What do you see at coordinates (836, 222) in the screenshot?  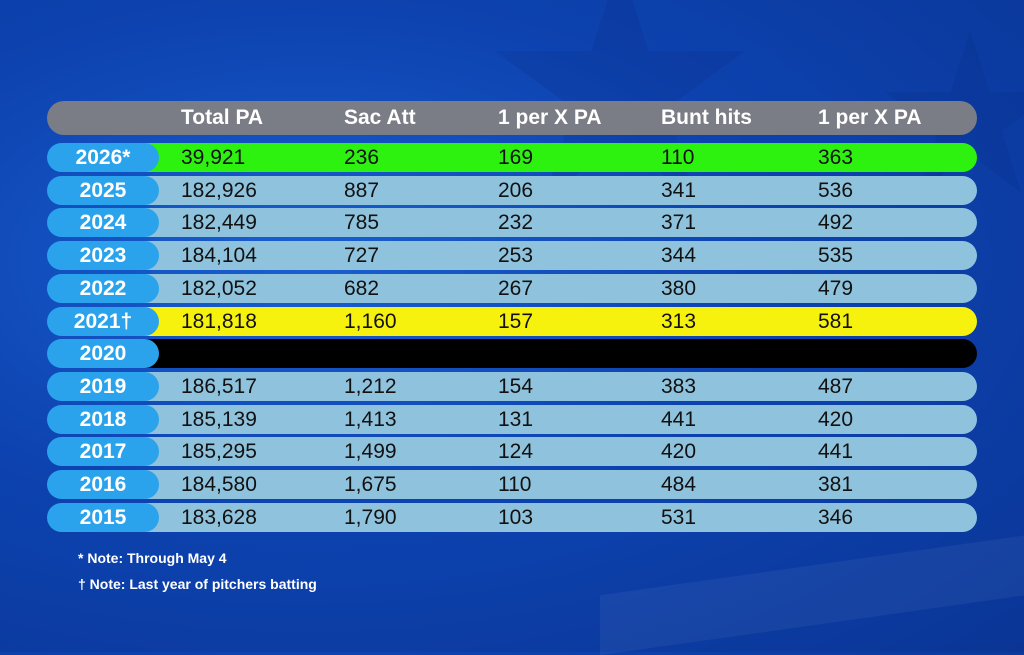 I see `table-cell: 492` at bounding box center [836, 222].